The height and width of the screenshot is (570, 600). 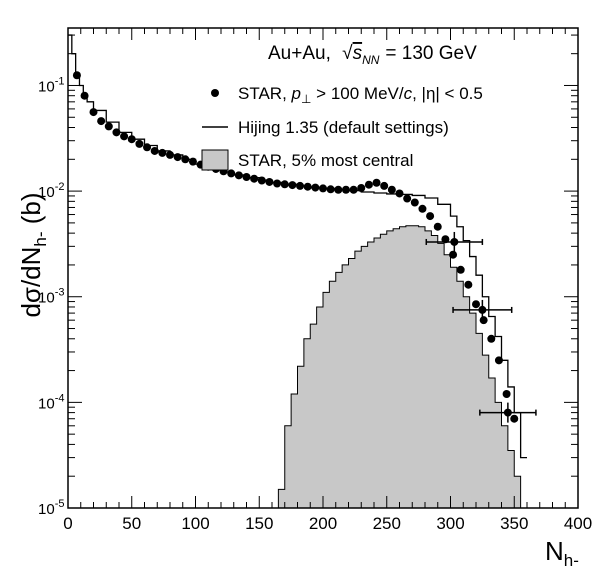 I want to click on x-tick-label: 50, so click(x=131, y=523).